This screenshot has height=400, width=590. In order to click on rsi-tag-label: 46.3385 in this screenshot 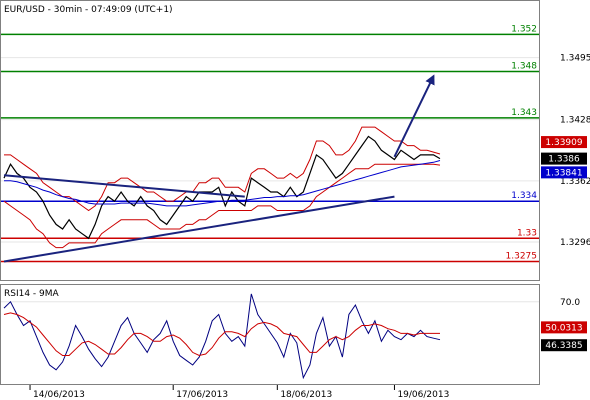, I will do `click(563, 346)`.